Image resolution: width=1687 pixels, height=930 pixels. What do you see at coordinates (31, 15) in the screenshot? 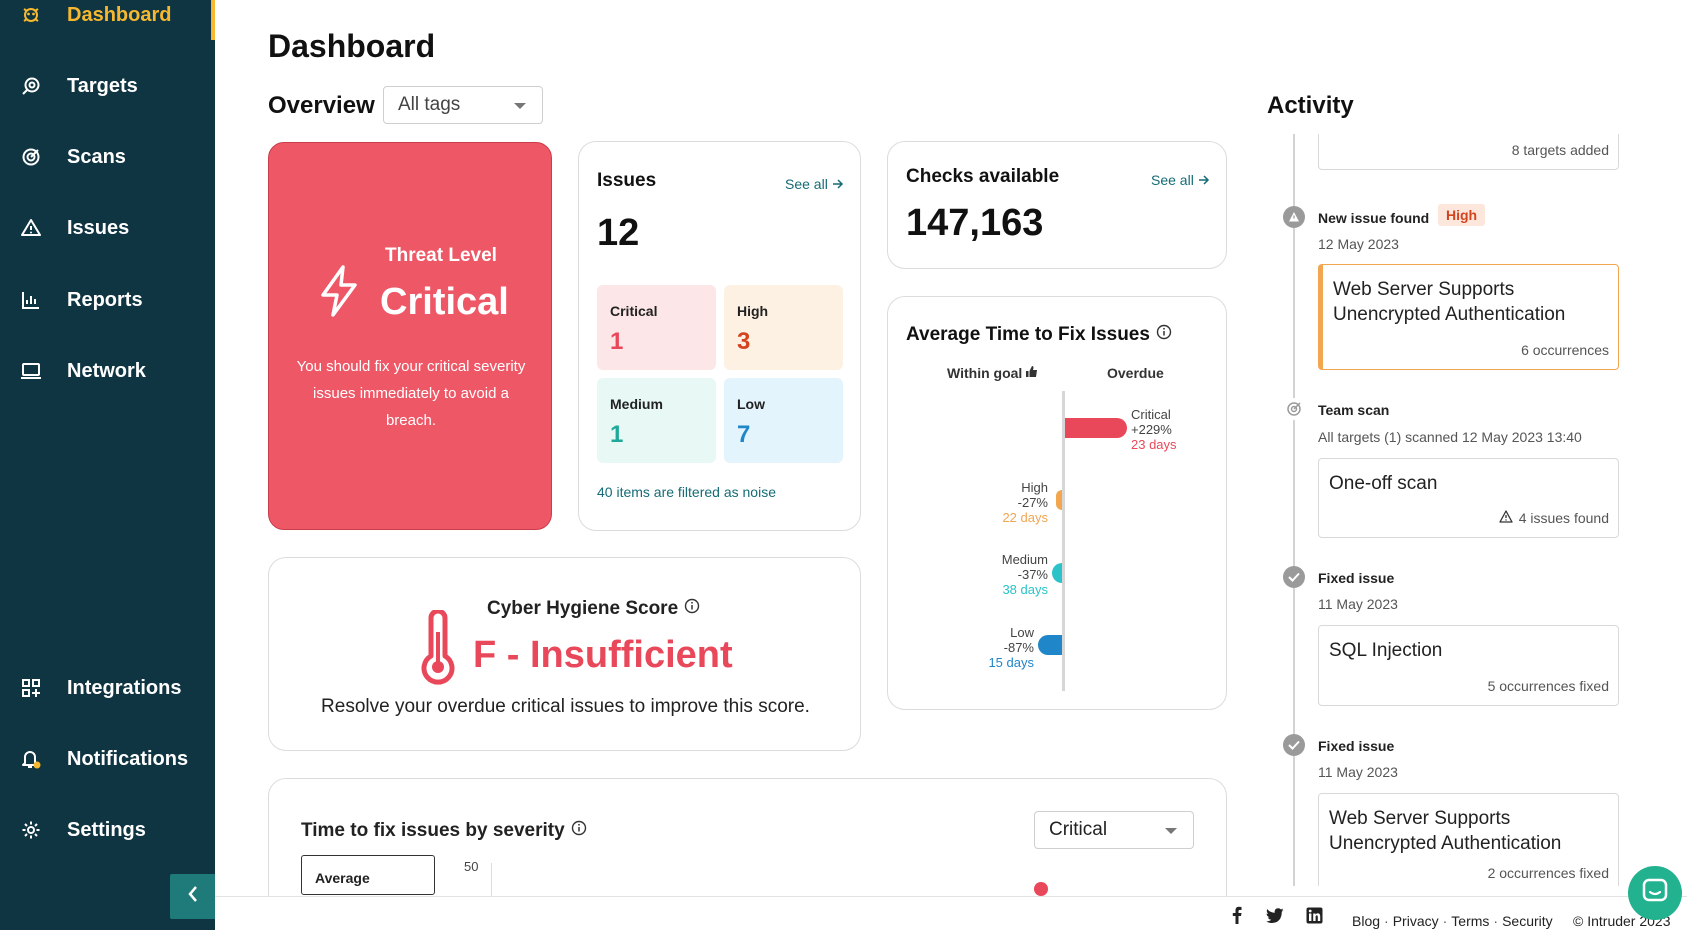
I see `dashboard-icon` at bounding box center [31, 15].